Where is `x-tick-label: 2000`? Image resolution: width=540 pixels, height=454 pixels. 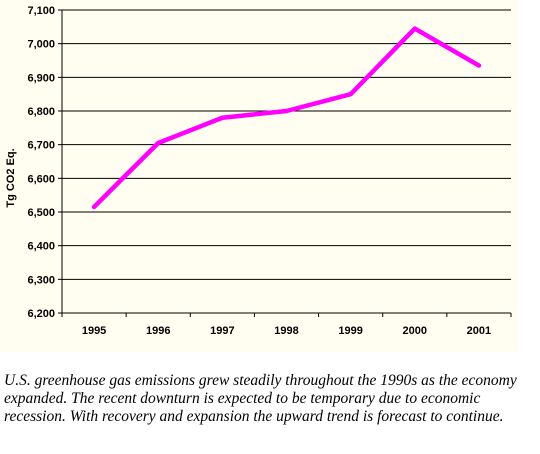
x-tick-label: 2000 is located at coordinates (415, 331).